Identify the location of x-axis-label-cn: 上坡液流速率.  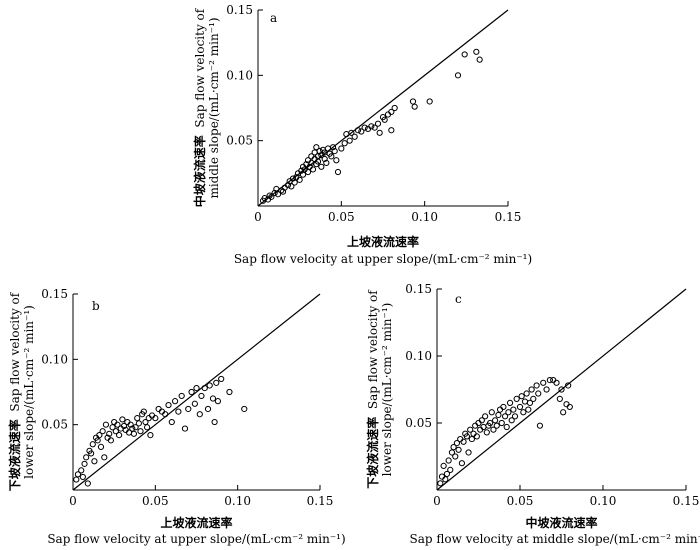
(383, 241).